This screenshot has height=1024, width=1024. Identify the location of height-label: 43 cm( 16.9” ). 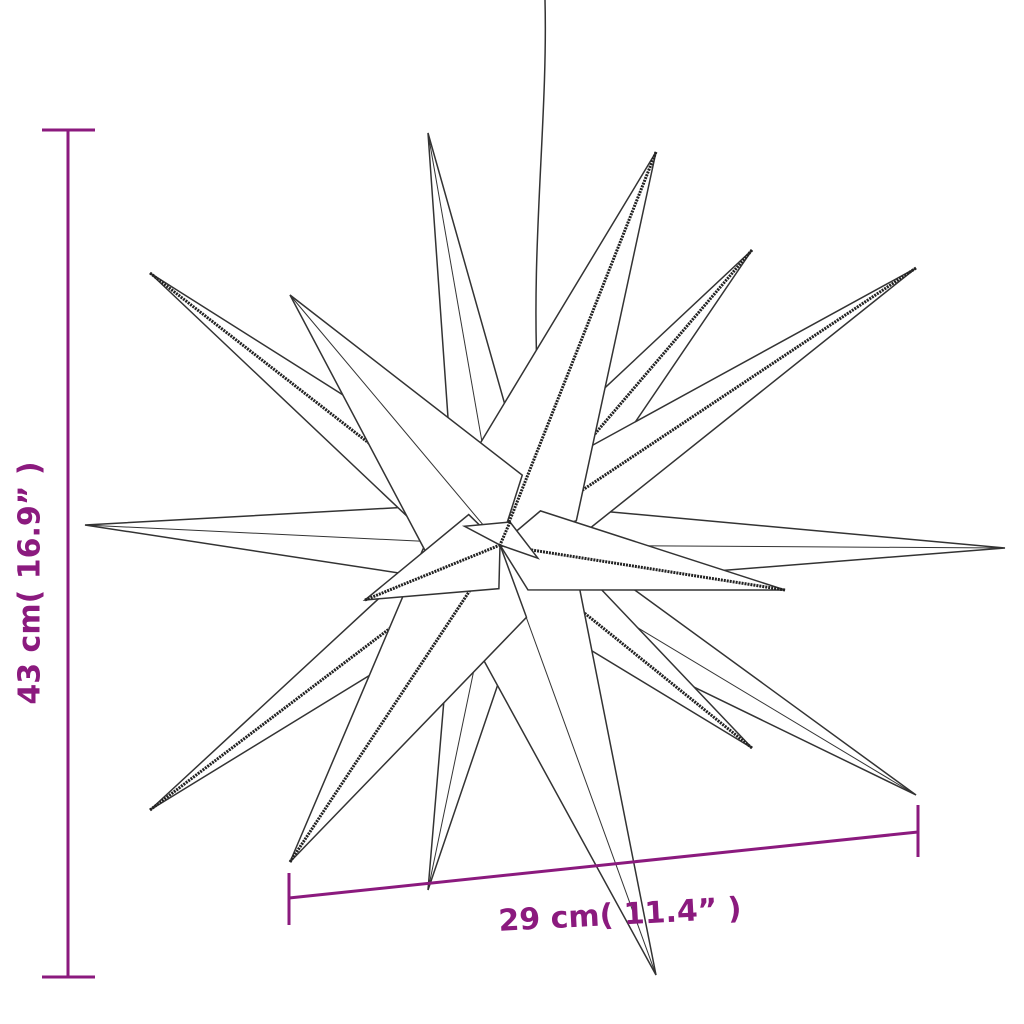
(30, 583).